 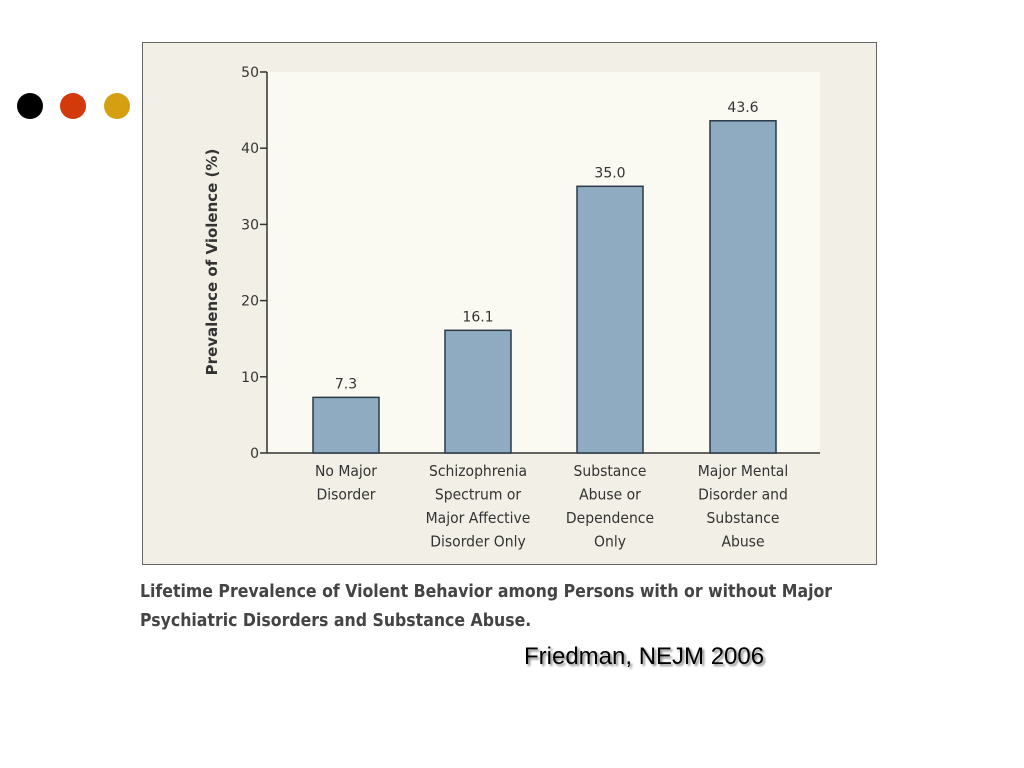 I want to click on bar-value-label: 16.1, so click(x=477, y=317).